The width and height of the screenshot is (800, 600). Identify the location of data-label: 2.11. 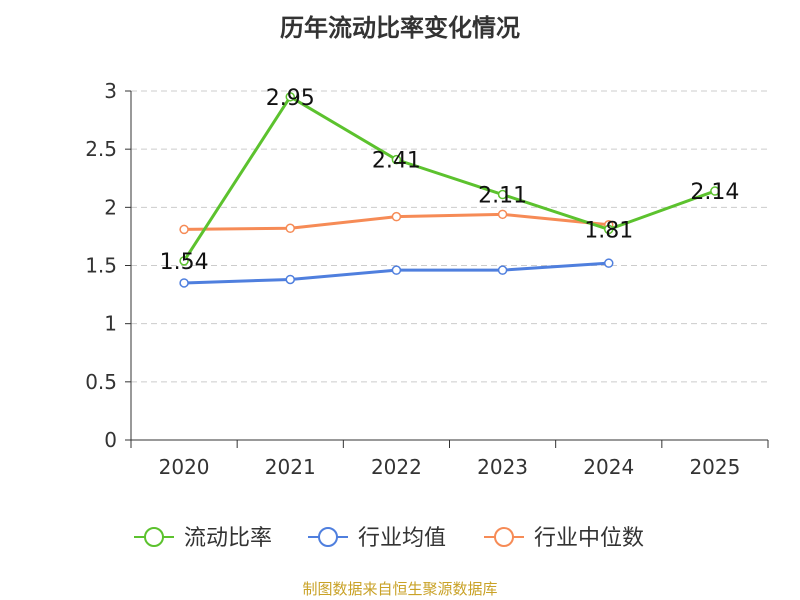
(502, 196).